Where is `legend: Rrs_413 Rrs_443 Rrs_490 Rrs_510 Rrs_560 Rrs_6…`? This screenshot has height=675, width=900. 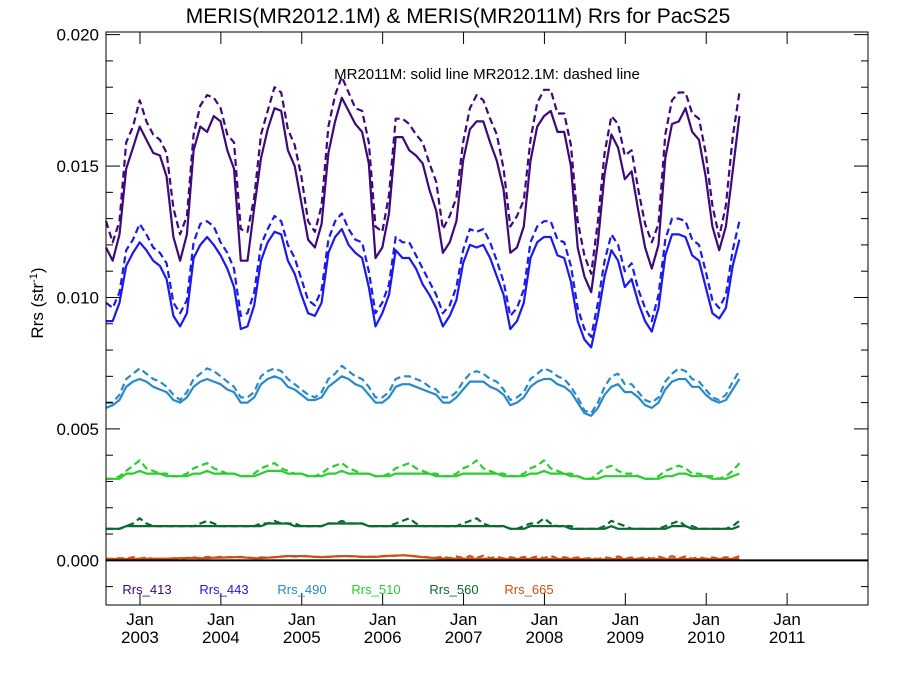 legend: Rrs_413 Rrs_443 Rrs_490 Rrs_510 Rrs_560 Rrs_6… is located at coordinates (337, 589).